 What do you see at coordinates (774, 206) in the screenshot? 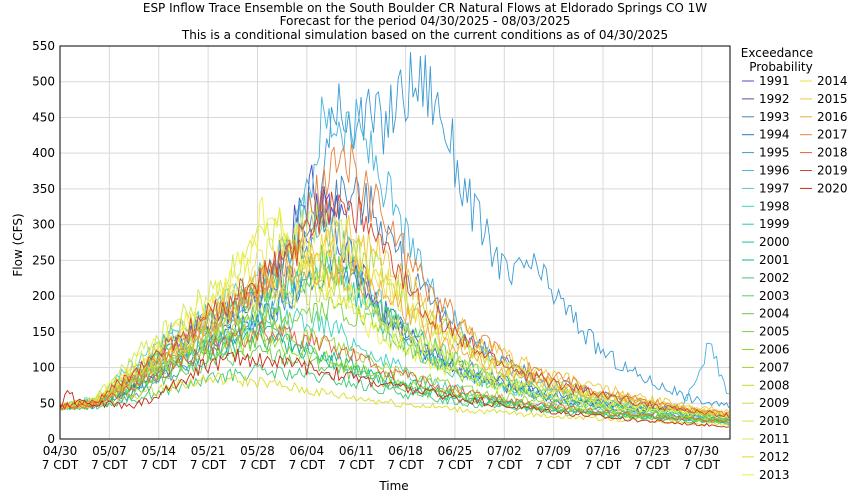
I see `legend-label-1998: 1998` at bounding box center [774, 206].